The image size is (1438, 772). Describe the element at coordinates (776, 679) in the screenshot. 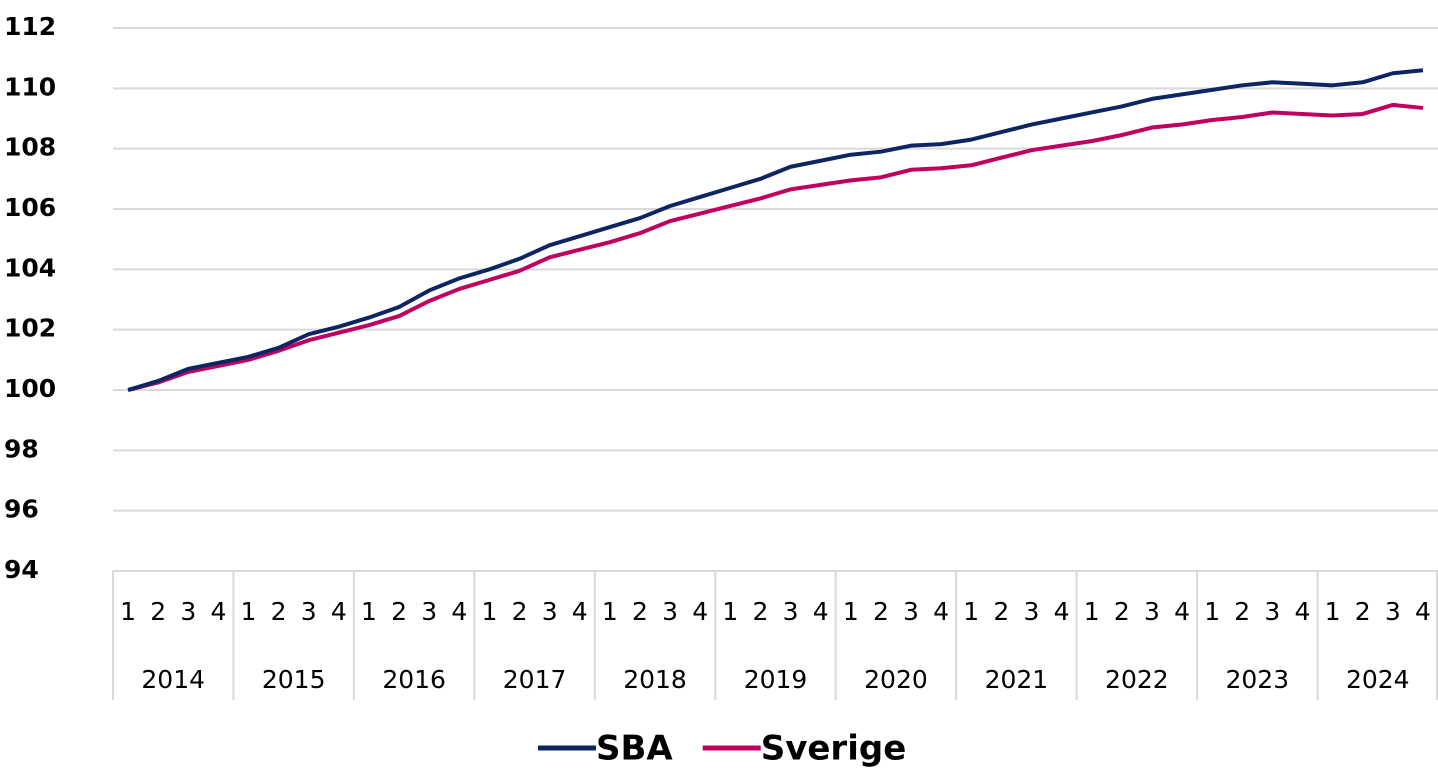

I see `group-label: 2019` at that location.